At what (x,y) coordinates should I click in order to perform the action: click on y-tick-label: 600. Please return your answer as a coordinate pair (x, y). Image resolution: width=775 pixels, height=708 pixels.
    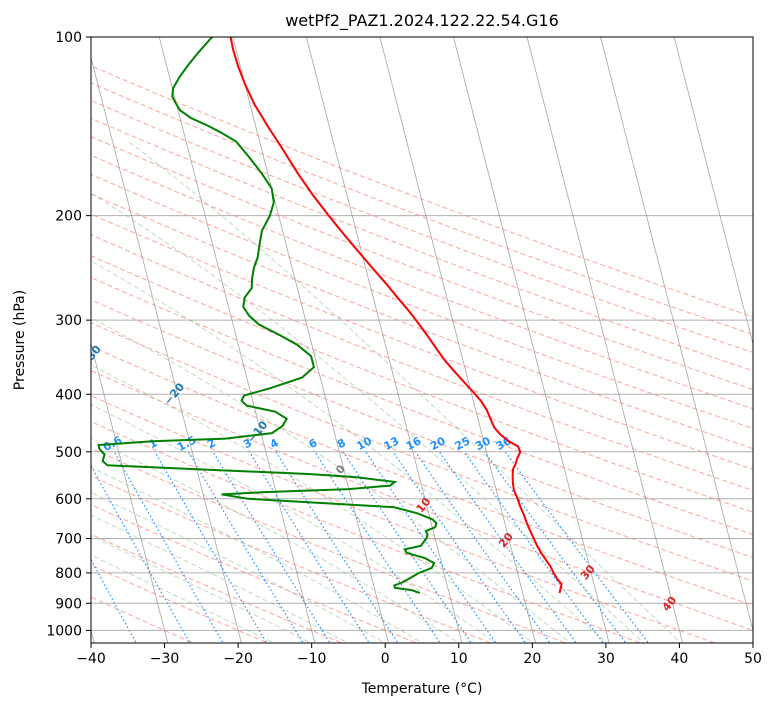
    Looking at the image, I should click on (68, 500).